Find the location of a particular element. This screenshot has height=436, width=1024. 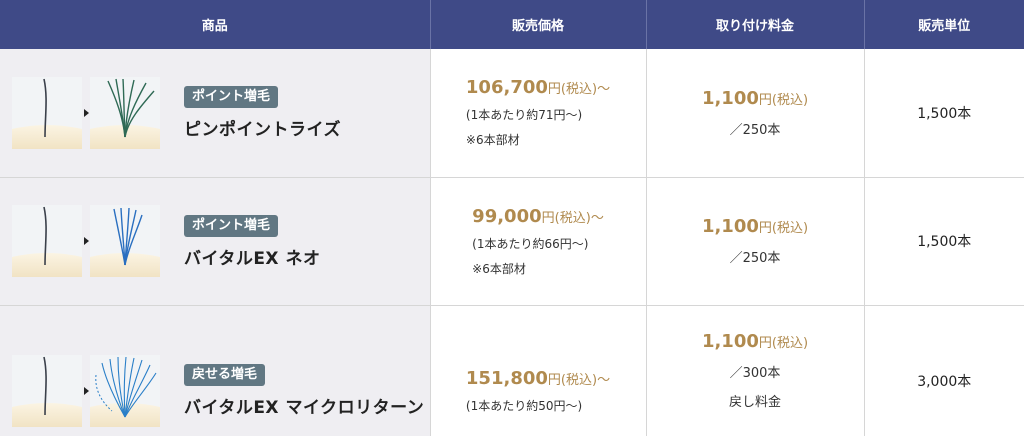

header-row: 商品 販売価格 取り付け料金 販売単位 is located at coordinates (512, 24).